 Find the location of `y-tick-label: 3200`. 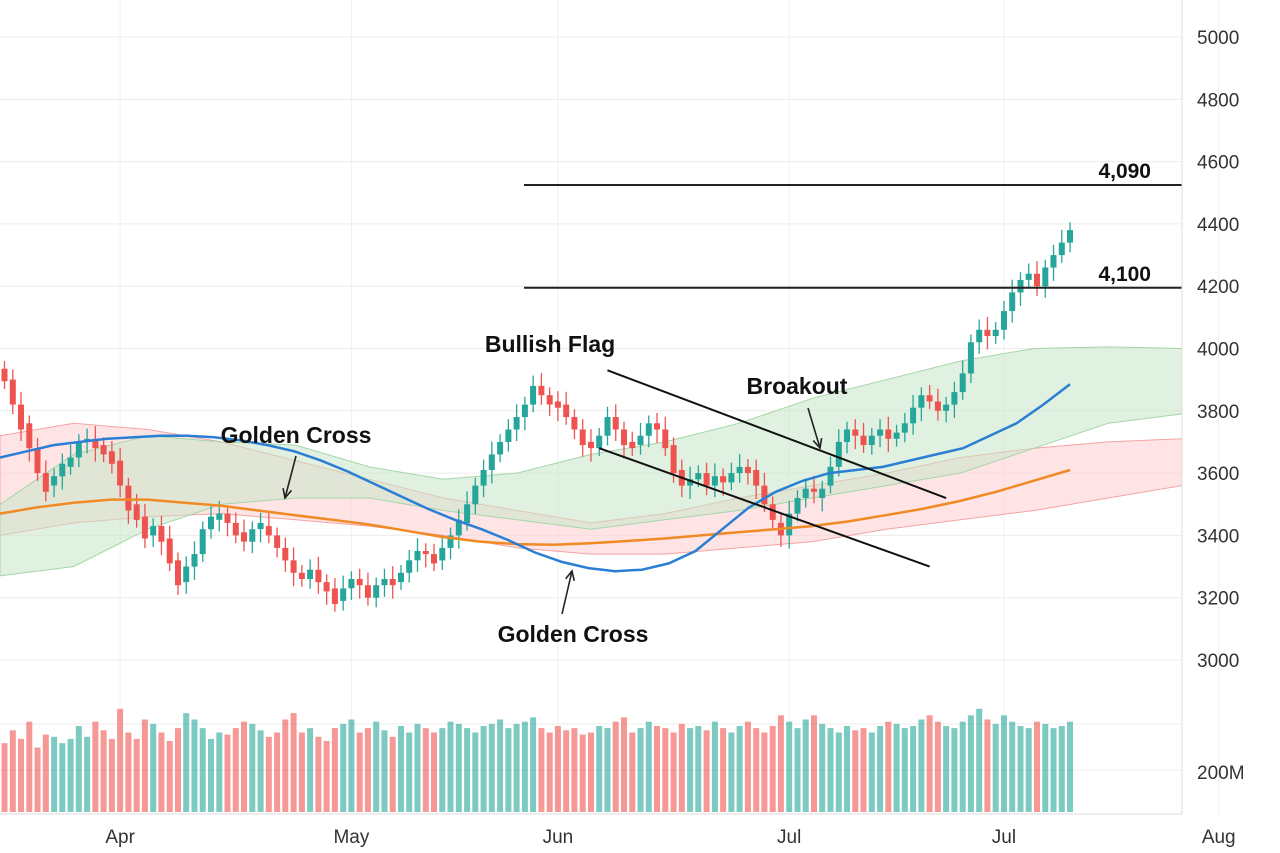

y-tick-label: 3200 is located at coordinates (1218, 599).